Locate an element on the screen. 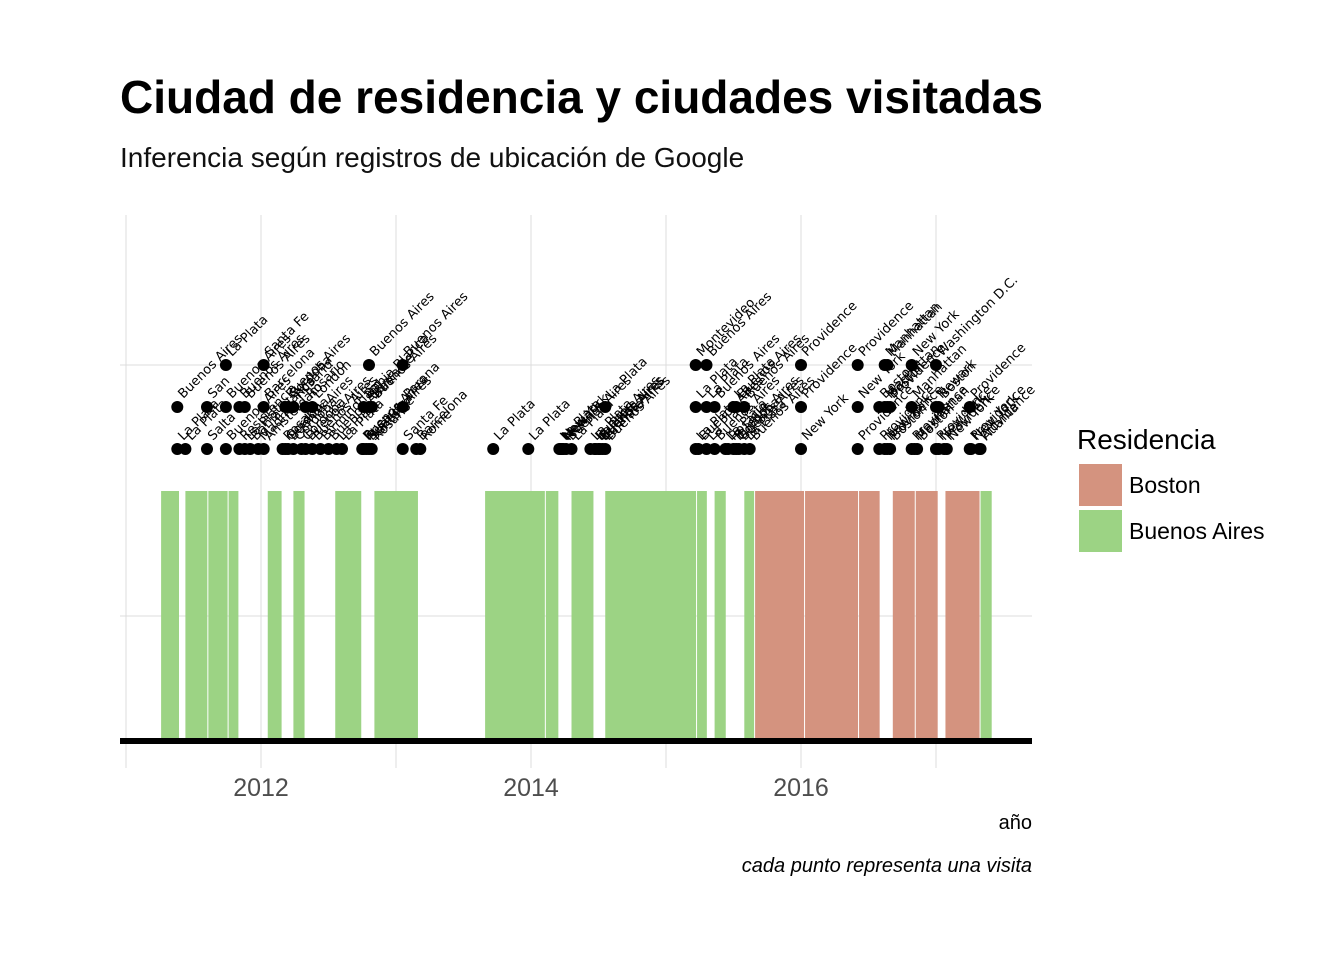  x-tick-label: 2012 is located at coordinates (261, 788).